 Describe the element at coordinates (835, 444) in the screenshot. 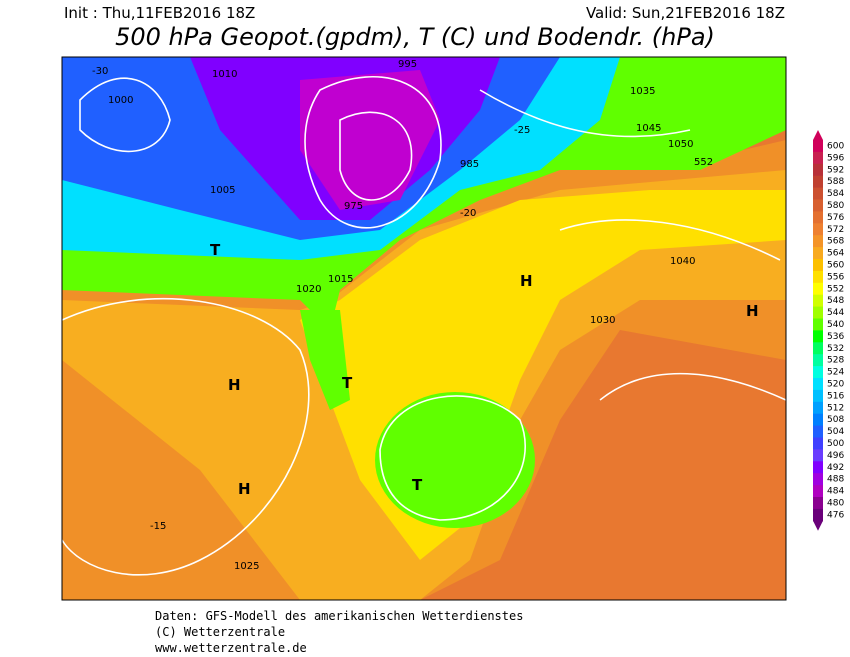

I see `colorbar-label: 500` at that location.